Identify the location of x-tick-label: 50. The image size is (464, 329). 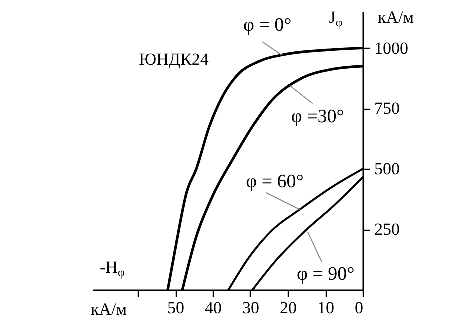
(176, 308).